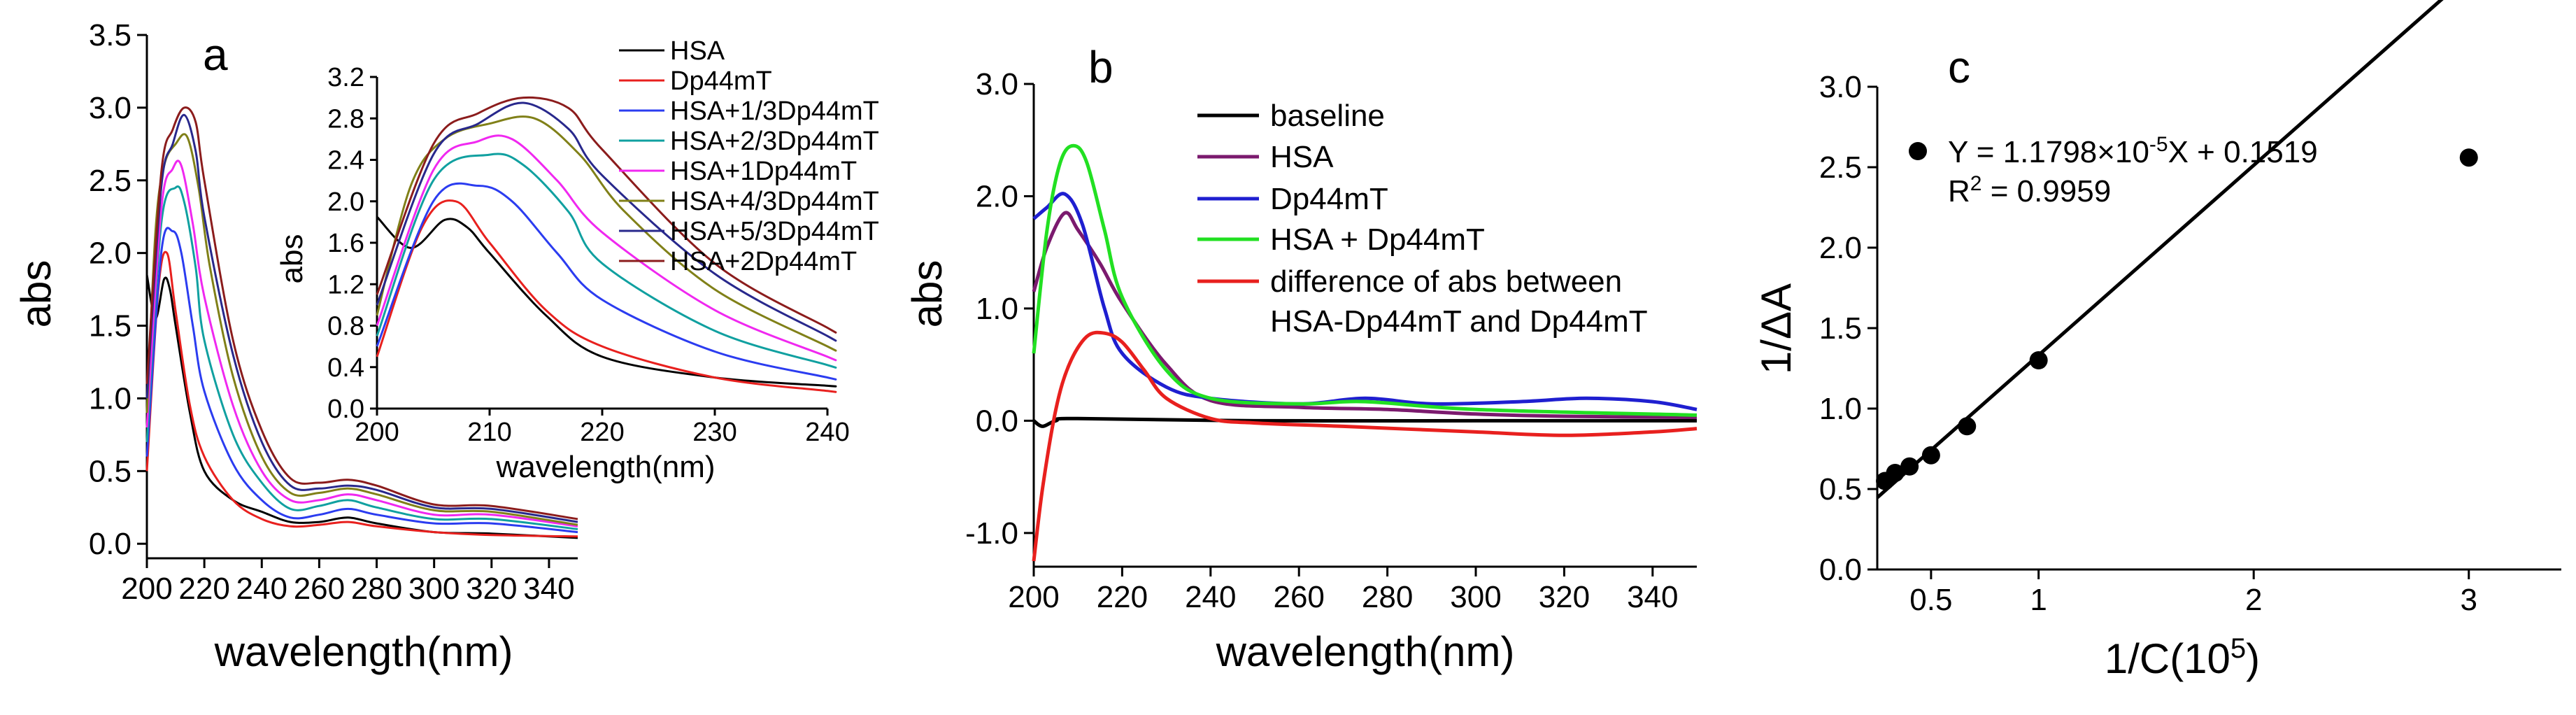  What do you see at coordinates (1840, 409) in the screenshot?
I see `c-y-tick-label: 1.0` at bounding box center [1840, 409].